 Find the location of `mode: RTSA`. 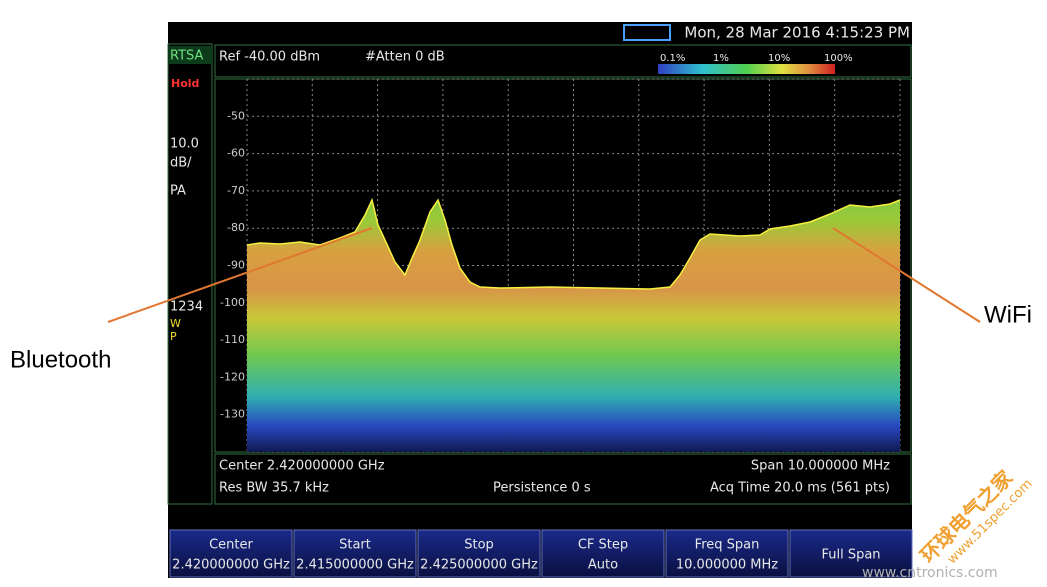

mode: RTSA is located at coordinates (187, 56).